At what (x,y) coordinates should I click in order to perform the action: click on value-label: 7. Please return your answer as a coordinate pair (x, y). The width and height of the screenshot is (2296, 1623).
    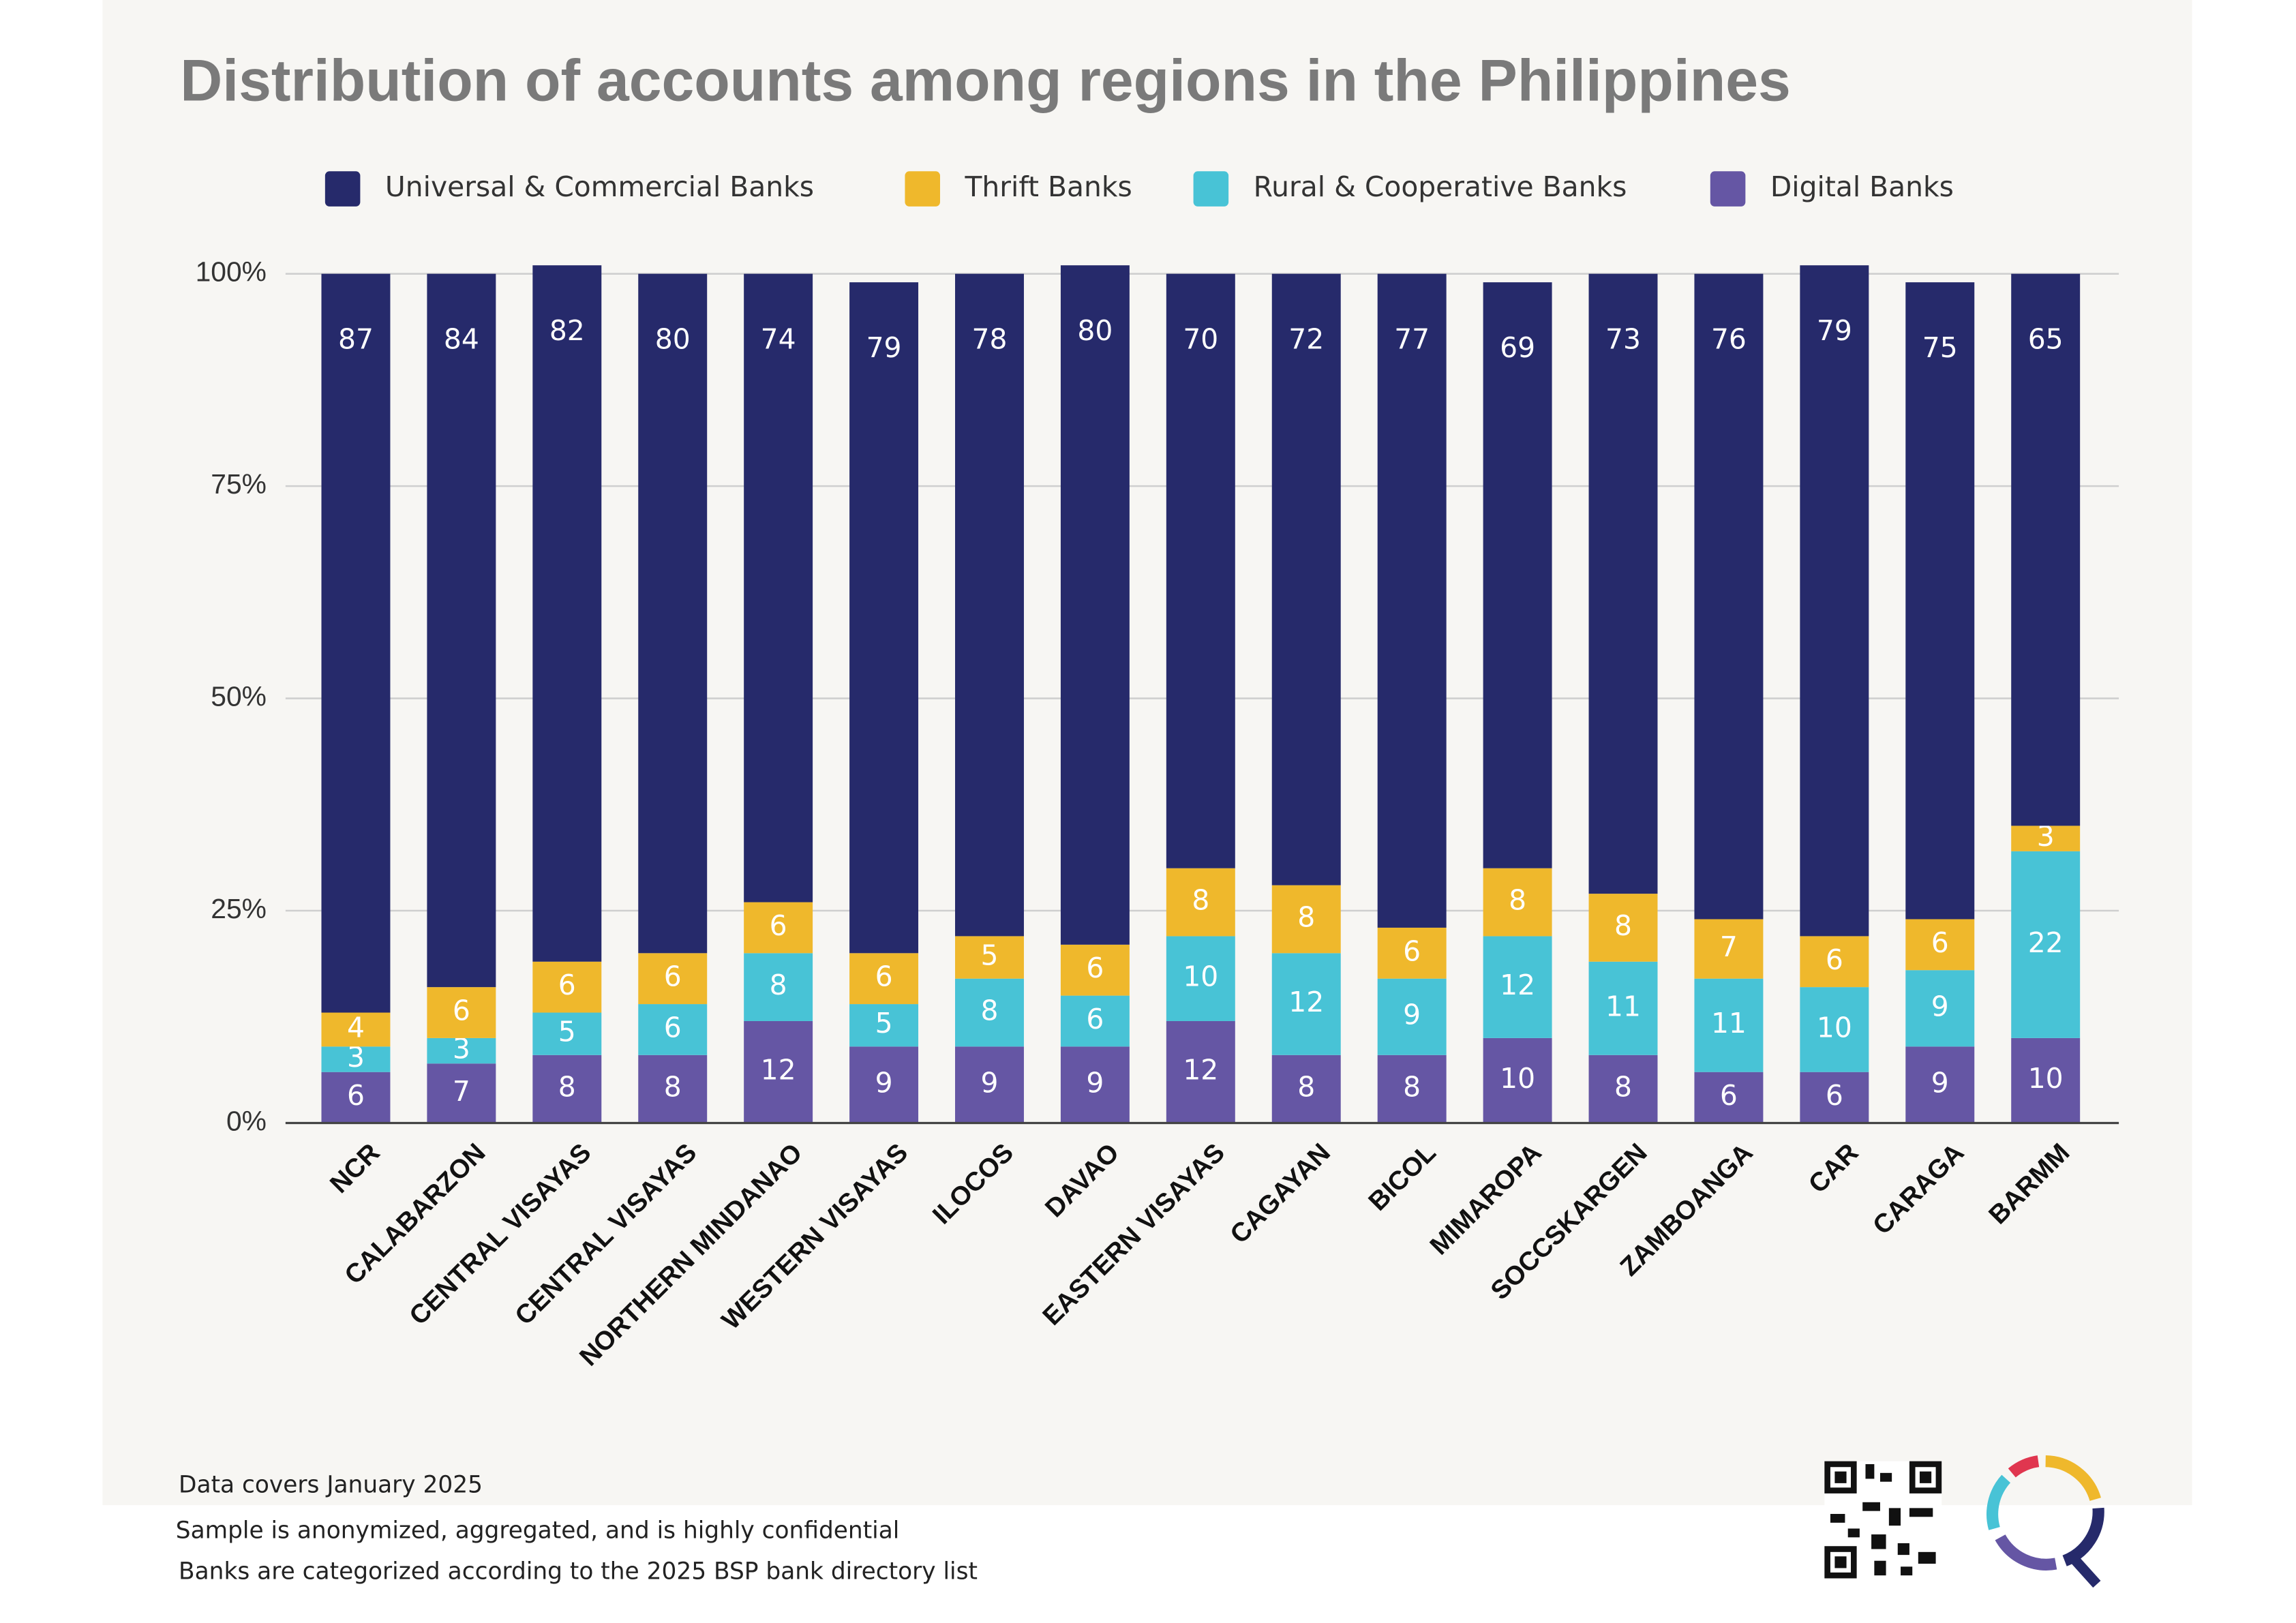
    Looking at the image, I should click on (461, 1091).